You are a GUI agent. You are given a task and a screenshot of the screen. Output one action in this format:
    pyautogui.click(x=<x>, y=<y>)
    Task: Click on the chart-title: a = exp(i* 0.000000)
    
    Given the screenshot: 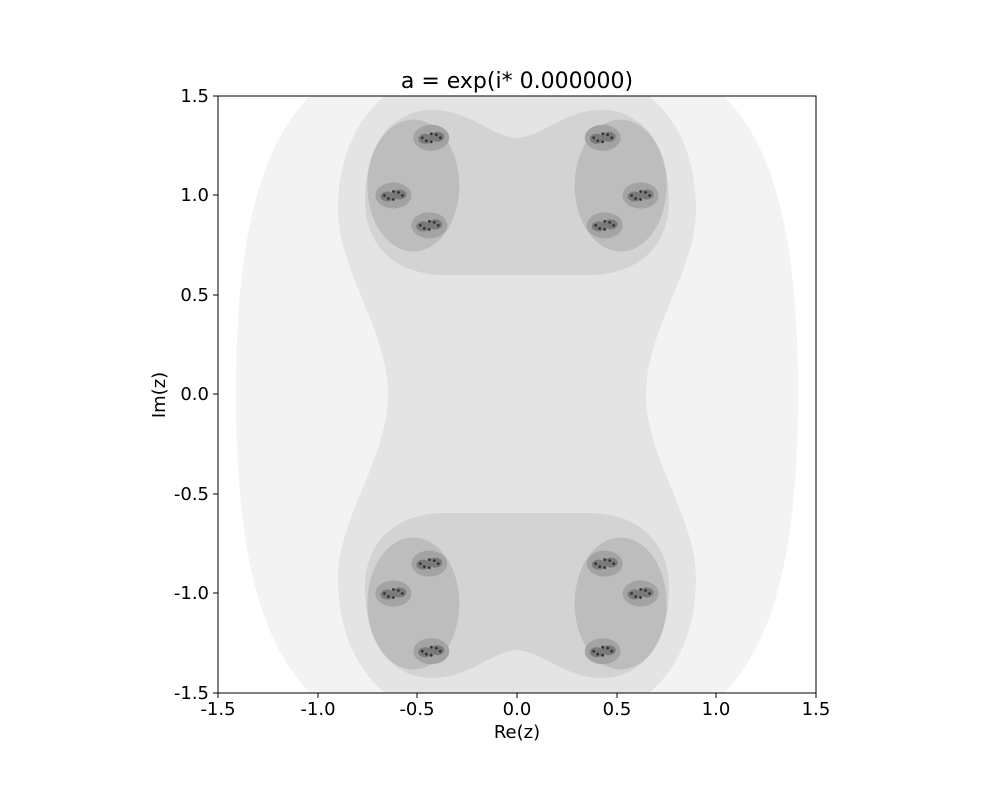 What is the action you would take?
    pyautogui.click(x=517, y=81)
    